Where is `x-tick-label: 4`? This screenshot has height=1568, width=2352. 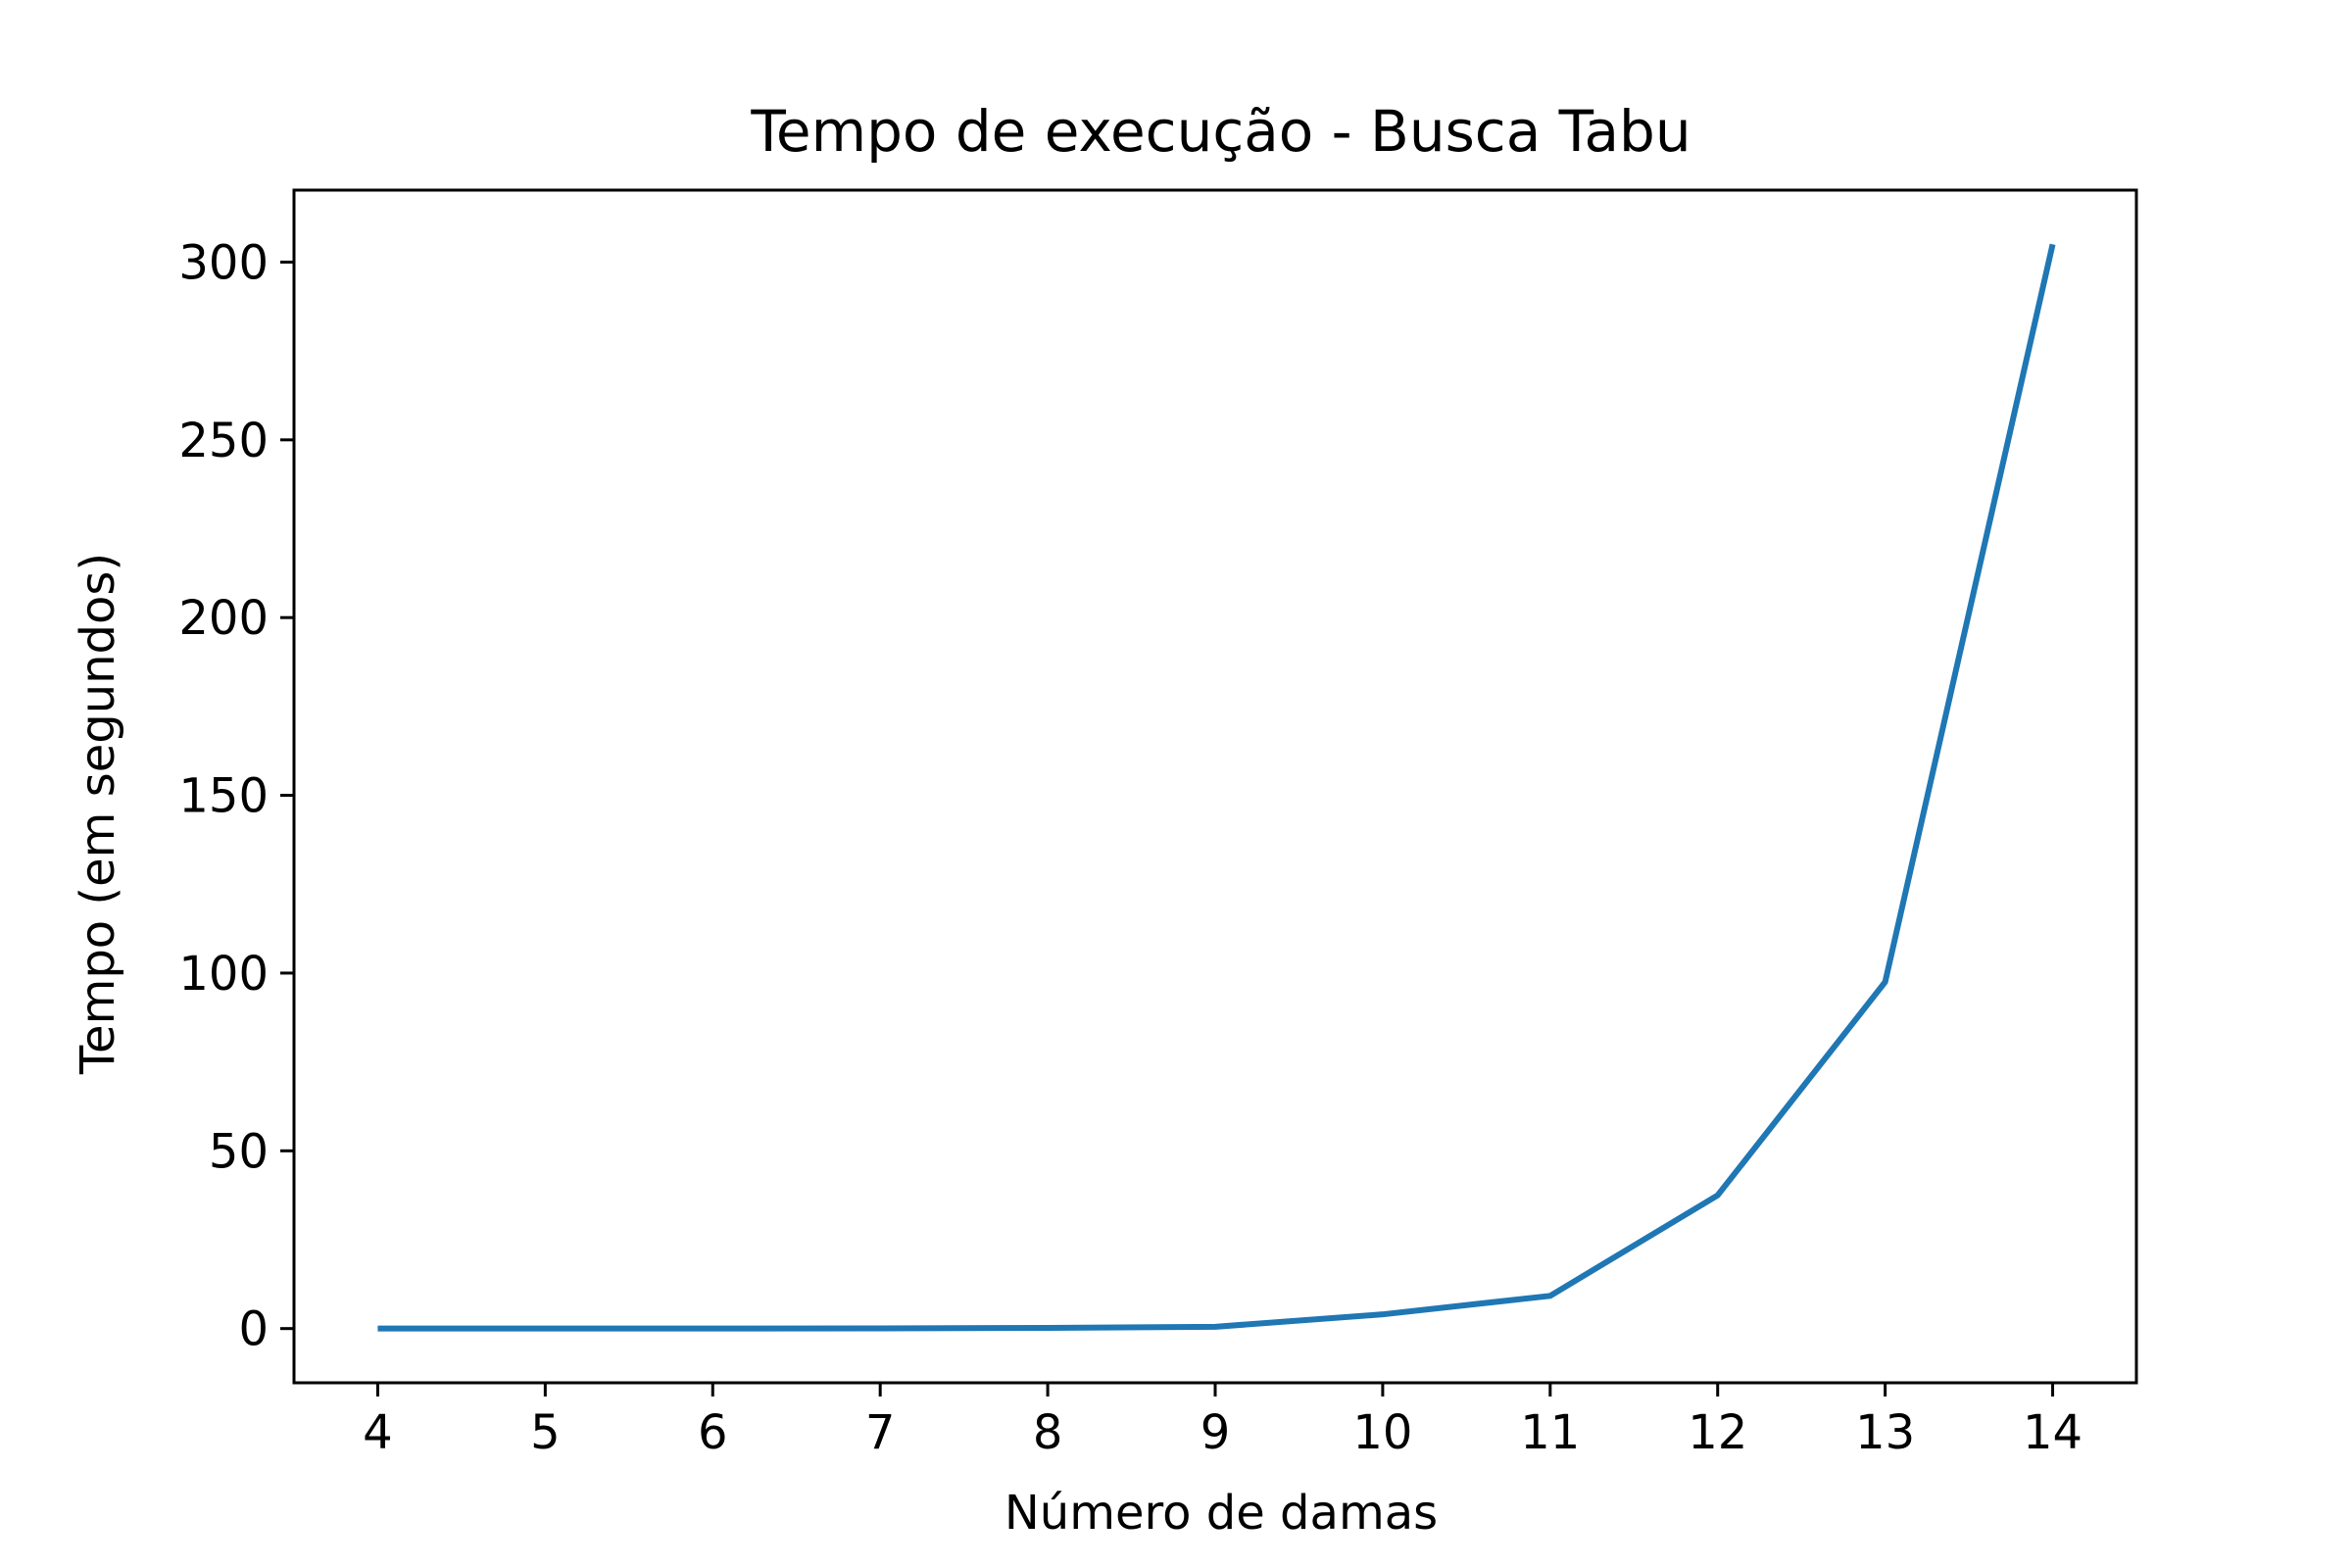 x-tick-label: 4 is located at coordinates (378, 1432).